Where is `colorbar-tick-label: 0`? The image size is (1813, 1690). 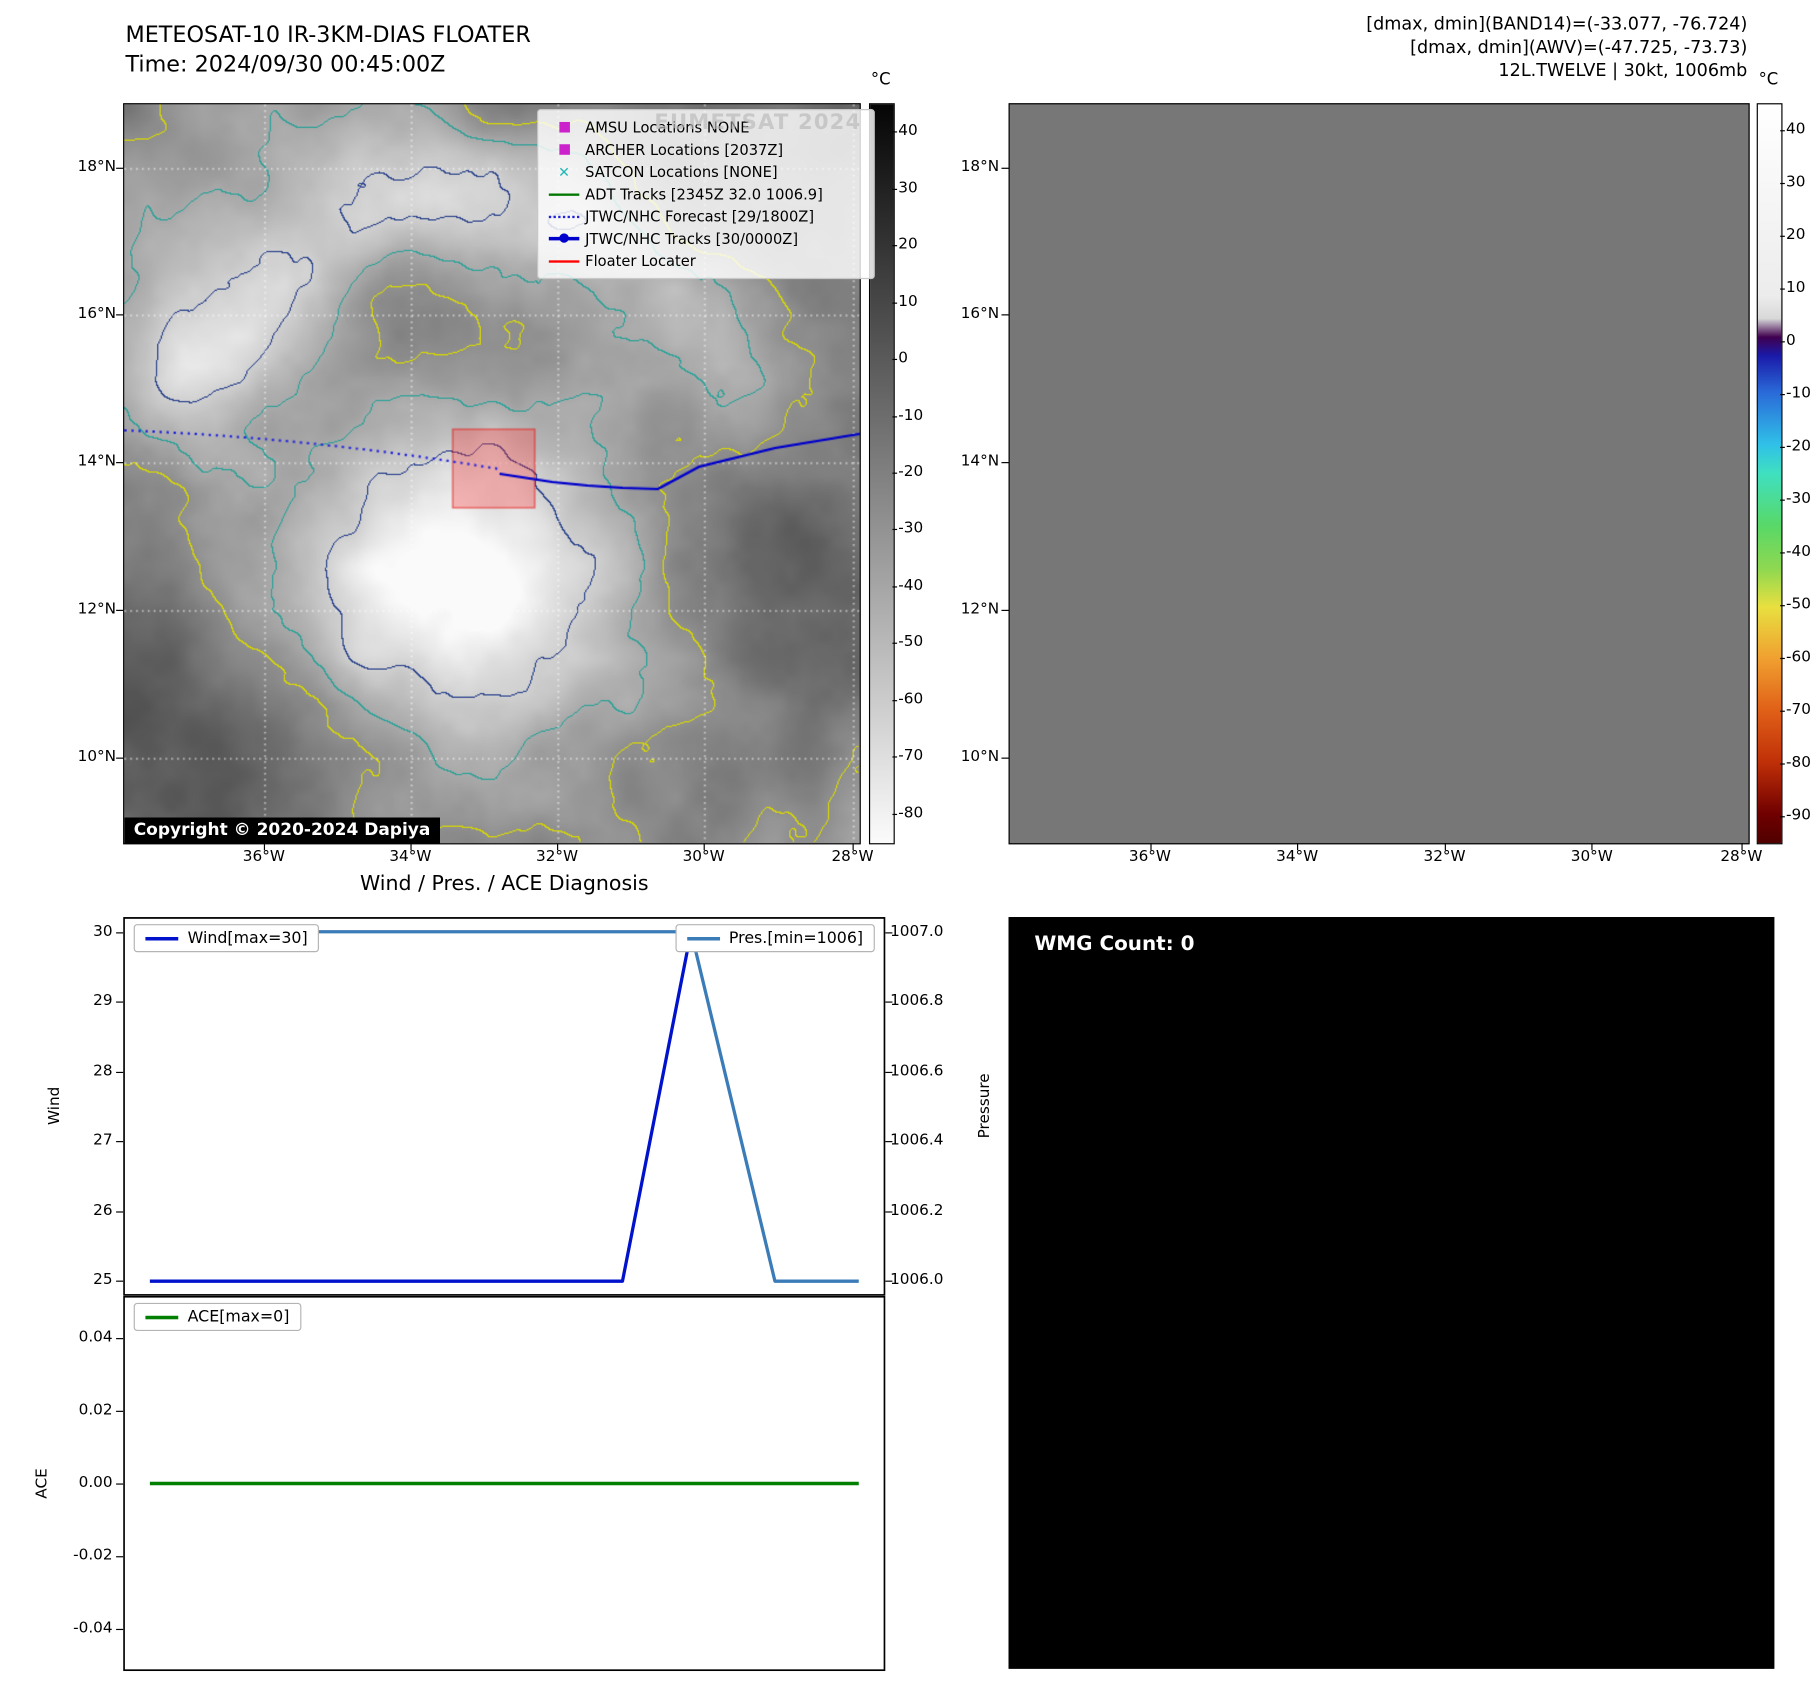 colorbar-tick-label: 0 is located at coordinates (903, 358).